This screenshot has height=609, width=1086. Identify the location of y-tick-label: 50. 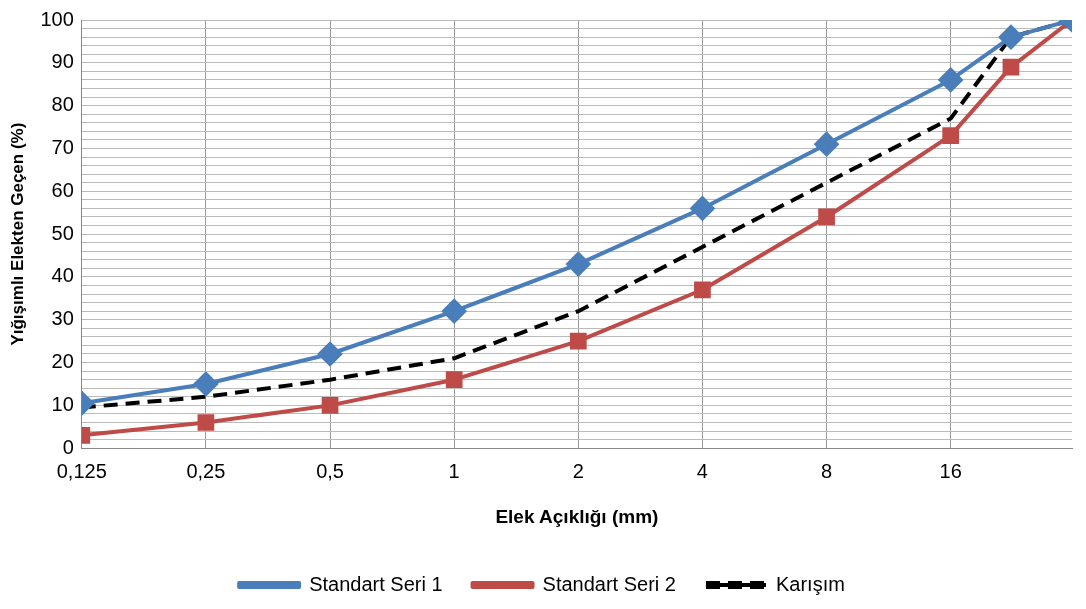
(62, 232).